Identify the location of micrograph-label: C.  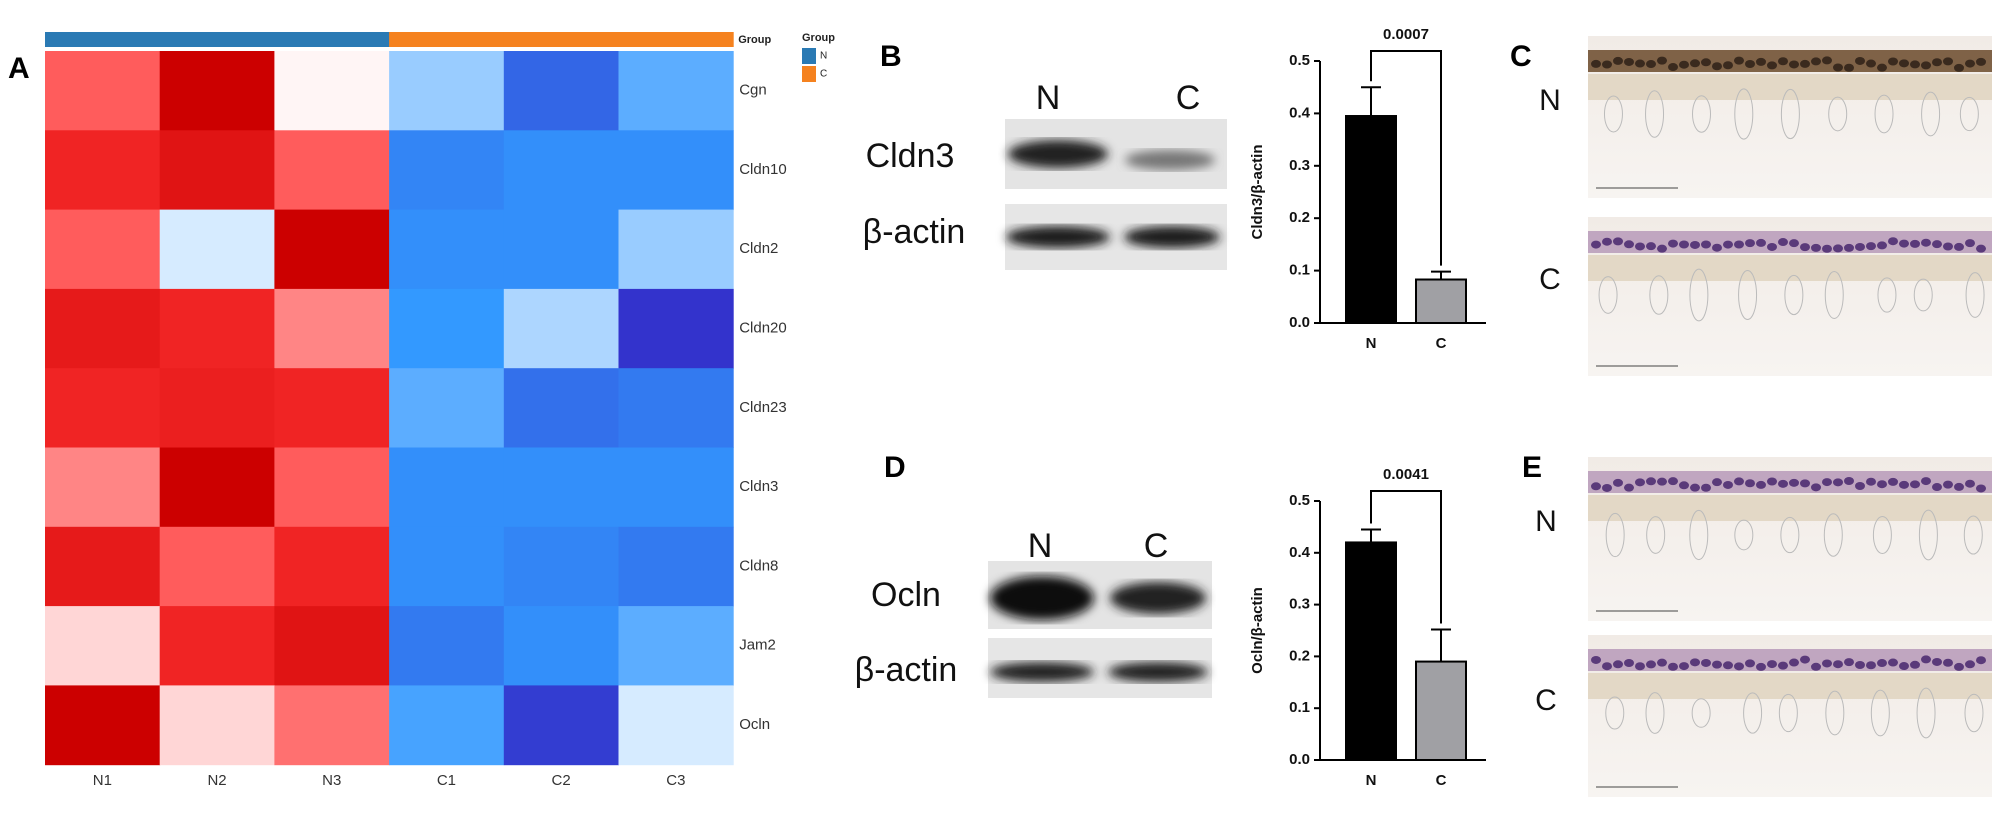
(1546, 700).